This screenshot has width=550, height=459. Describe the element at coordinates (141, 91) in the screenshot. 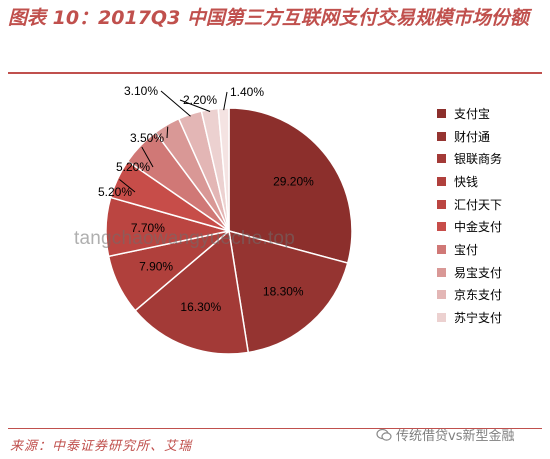

I see `slice-value-label: 3.10%` at that location.